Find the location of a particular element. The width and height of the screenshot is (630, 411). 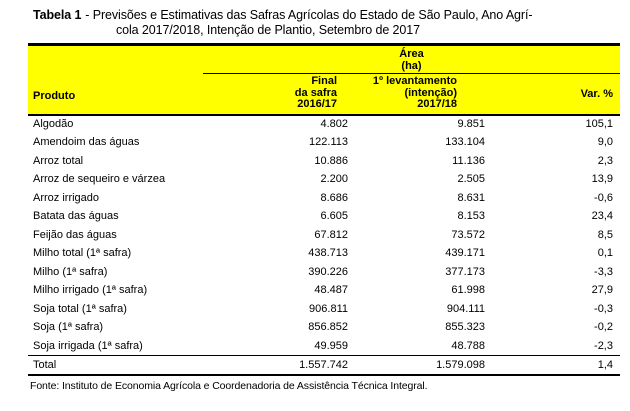

var-pct-cell: 13,9 is located at coordinates (602, 179).